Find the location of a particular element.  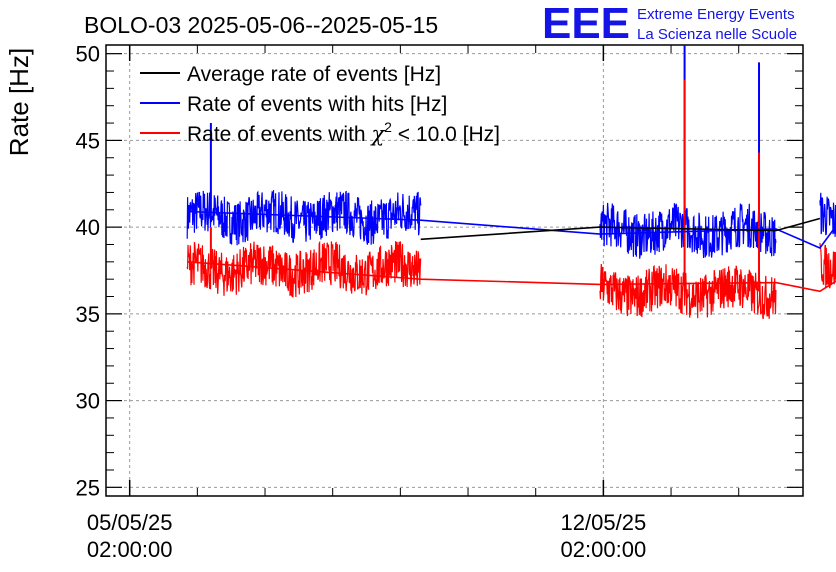

x-tick-label-date: 05/05/25 is located at coordinates (130, 522).